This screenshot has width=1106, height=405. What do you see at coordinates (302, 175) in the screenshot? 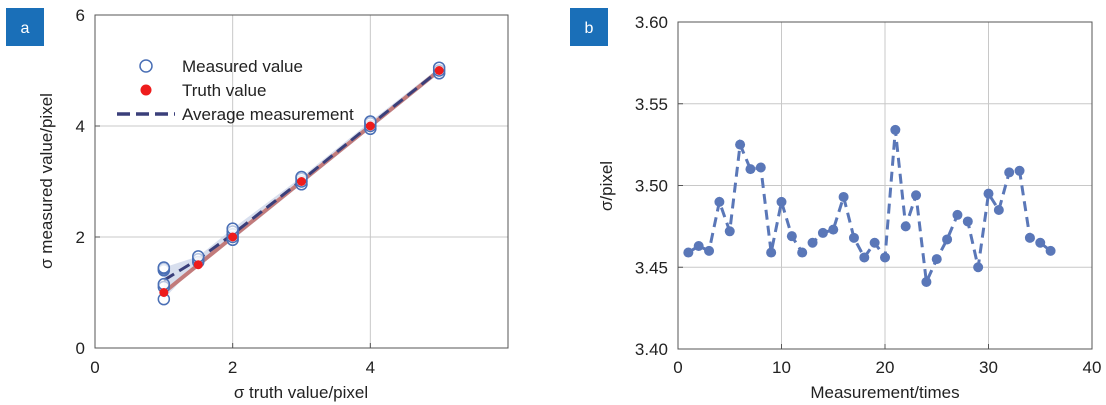
I see `panel-a-average-line` at bounding box center [302, 175].